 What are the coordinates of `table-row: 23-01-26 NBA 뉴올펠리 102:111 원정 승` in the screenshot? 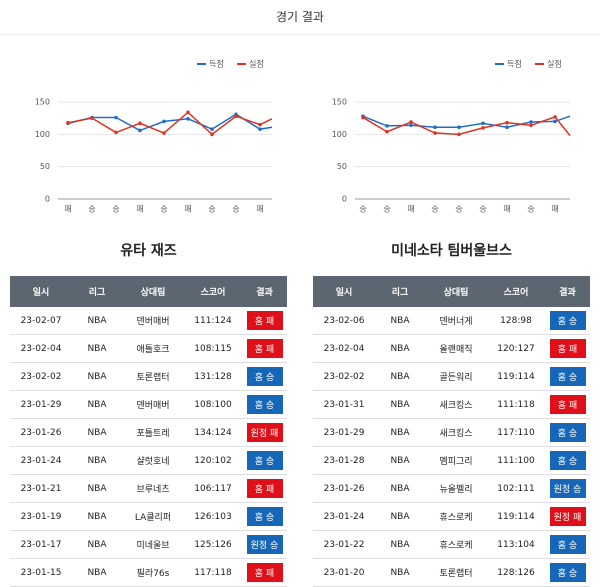 It's located at (451, 488).